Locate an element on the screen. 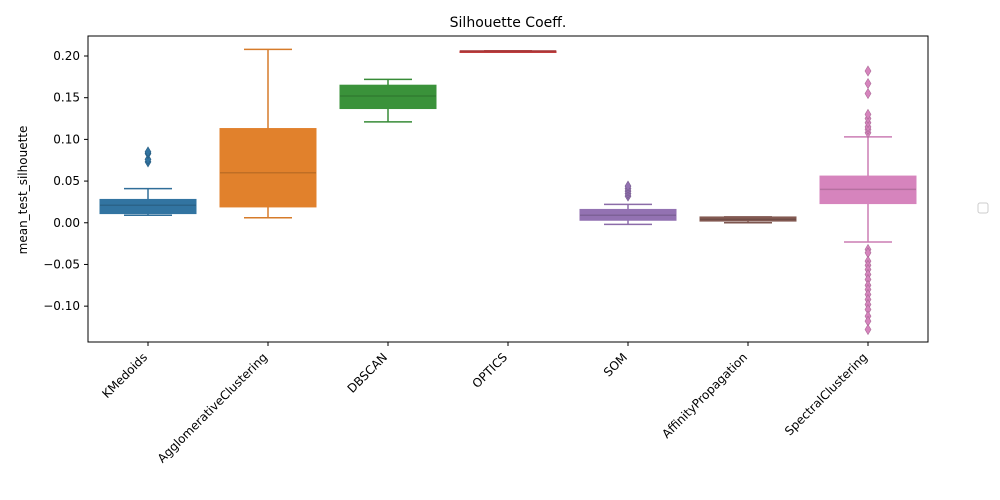 This screenshot has width=1000, height=500. y-tick-label: −0.05 is located at coordinates (61, 264).